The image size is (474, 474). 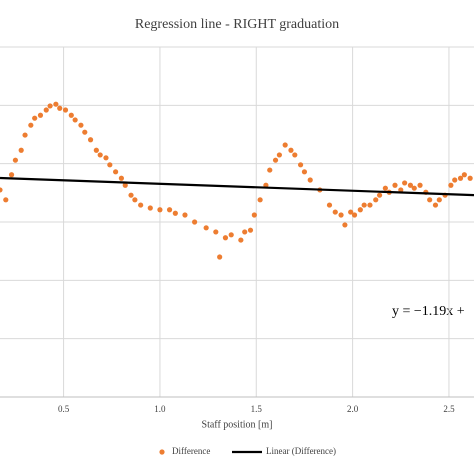 What do you see at coordinates (237, 424) in the screenshot?
I see `x-axis-title: Staff position [m]` at bounding box center [237, 424].